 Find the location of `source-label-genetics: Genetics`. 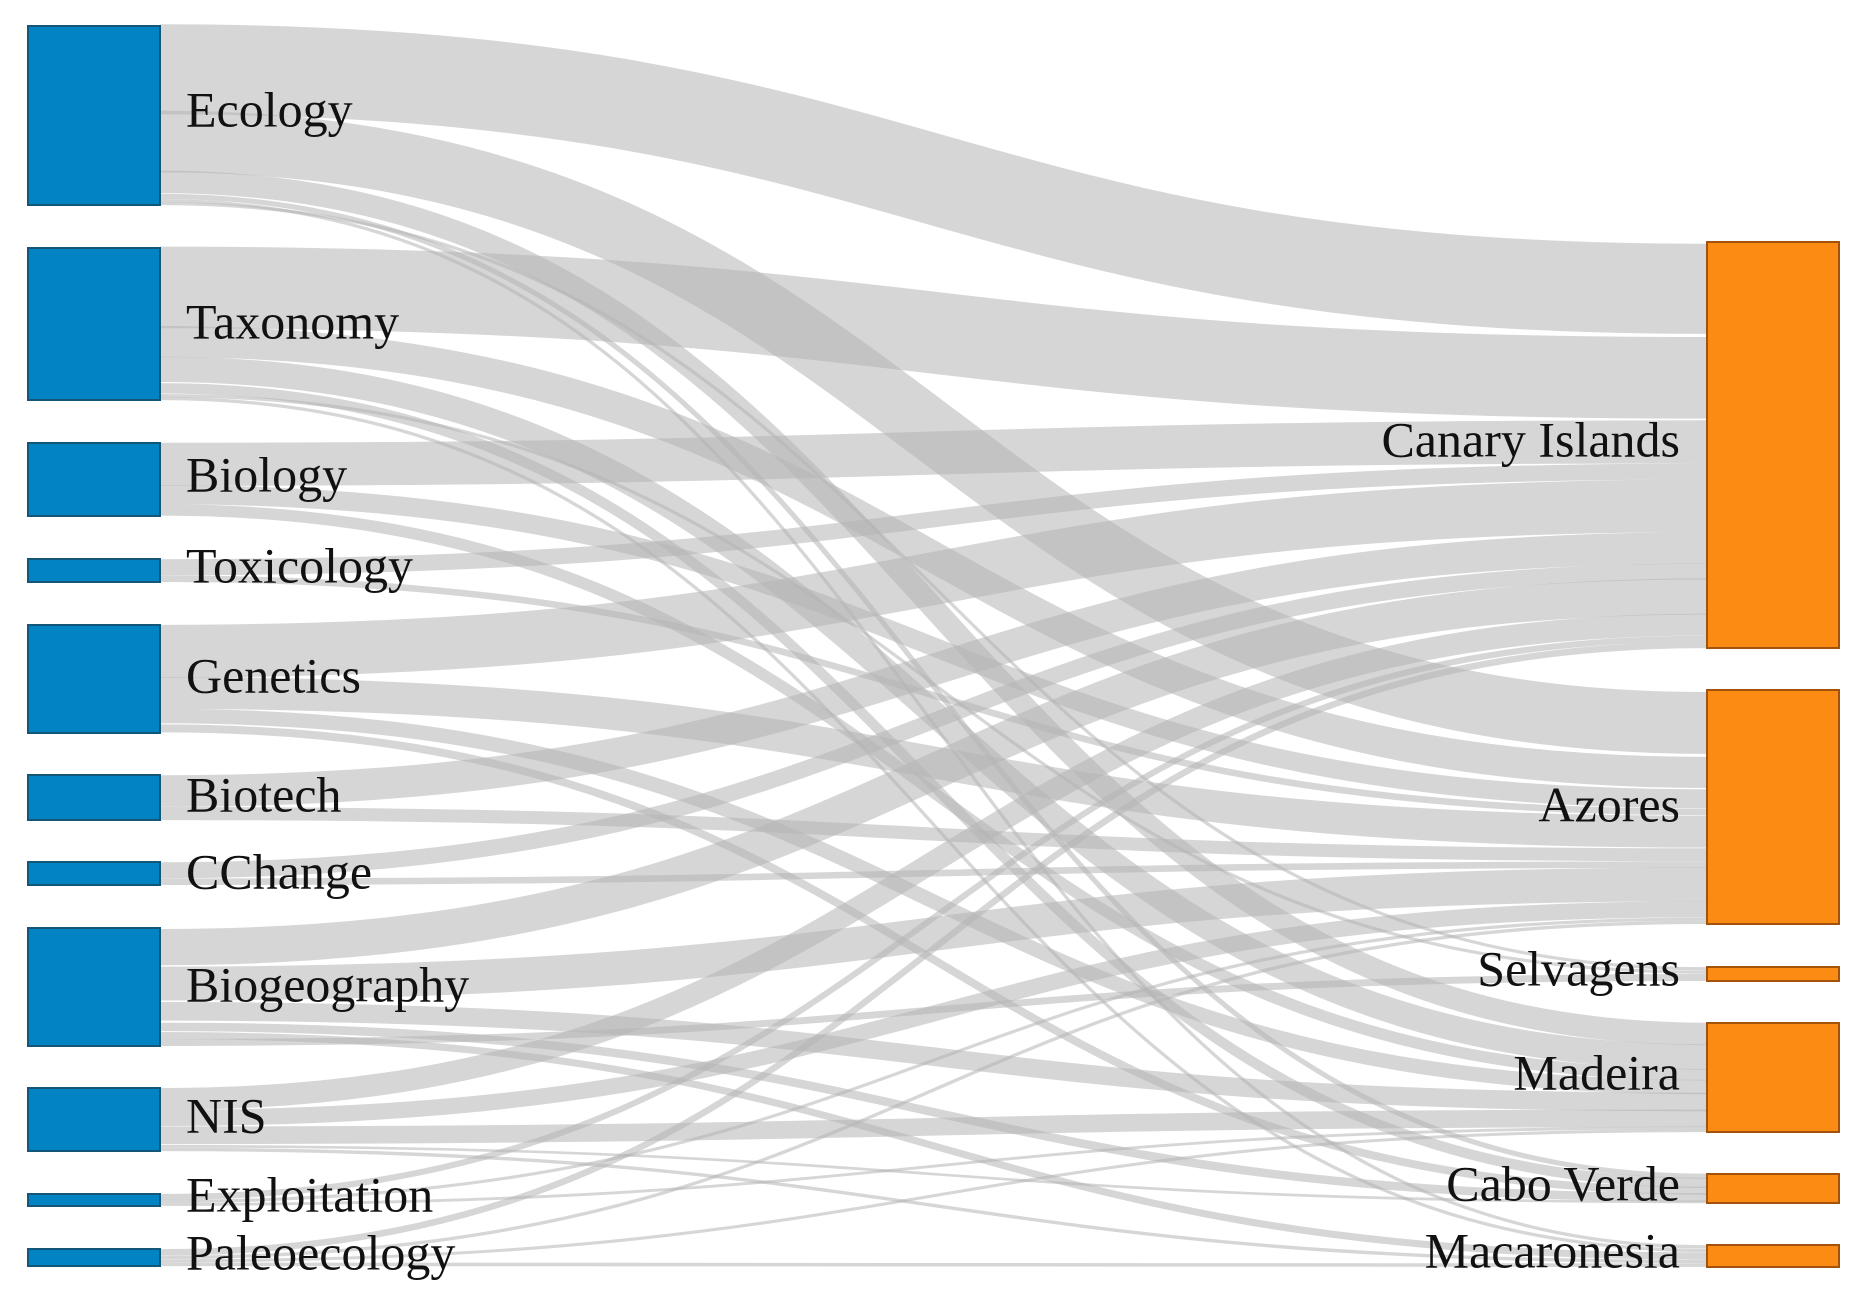

source-label-genetics: Genetics is located at coordinates (273, 675).